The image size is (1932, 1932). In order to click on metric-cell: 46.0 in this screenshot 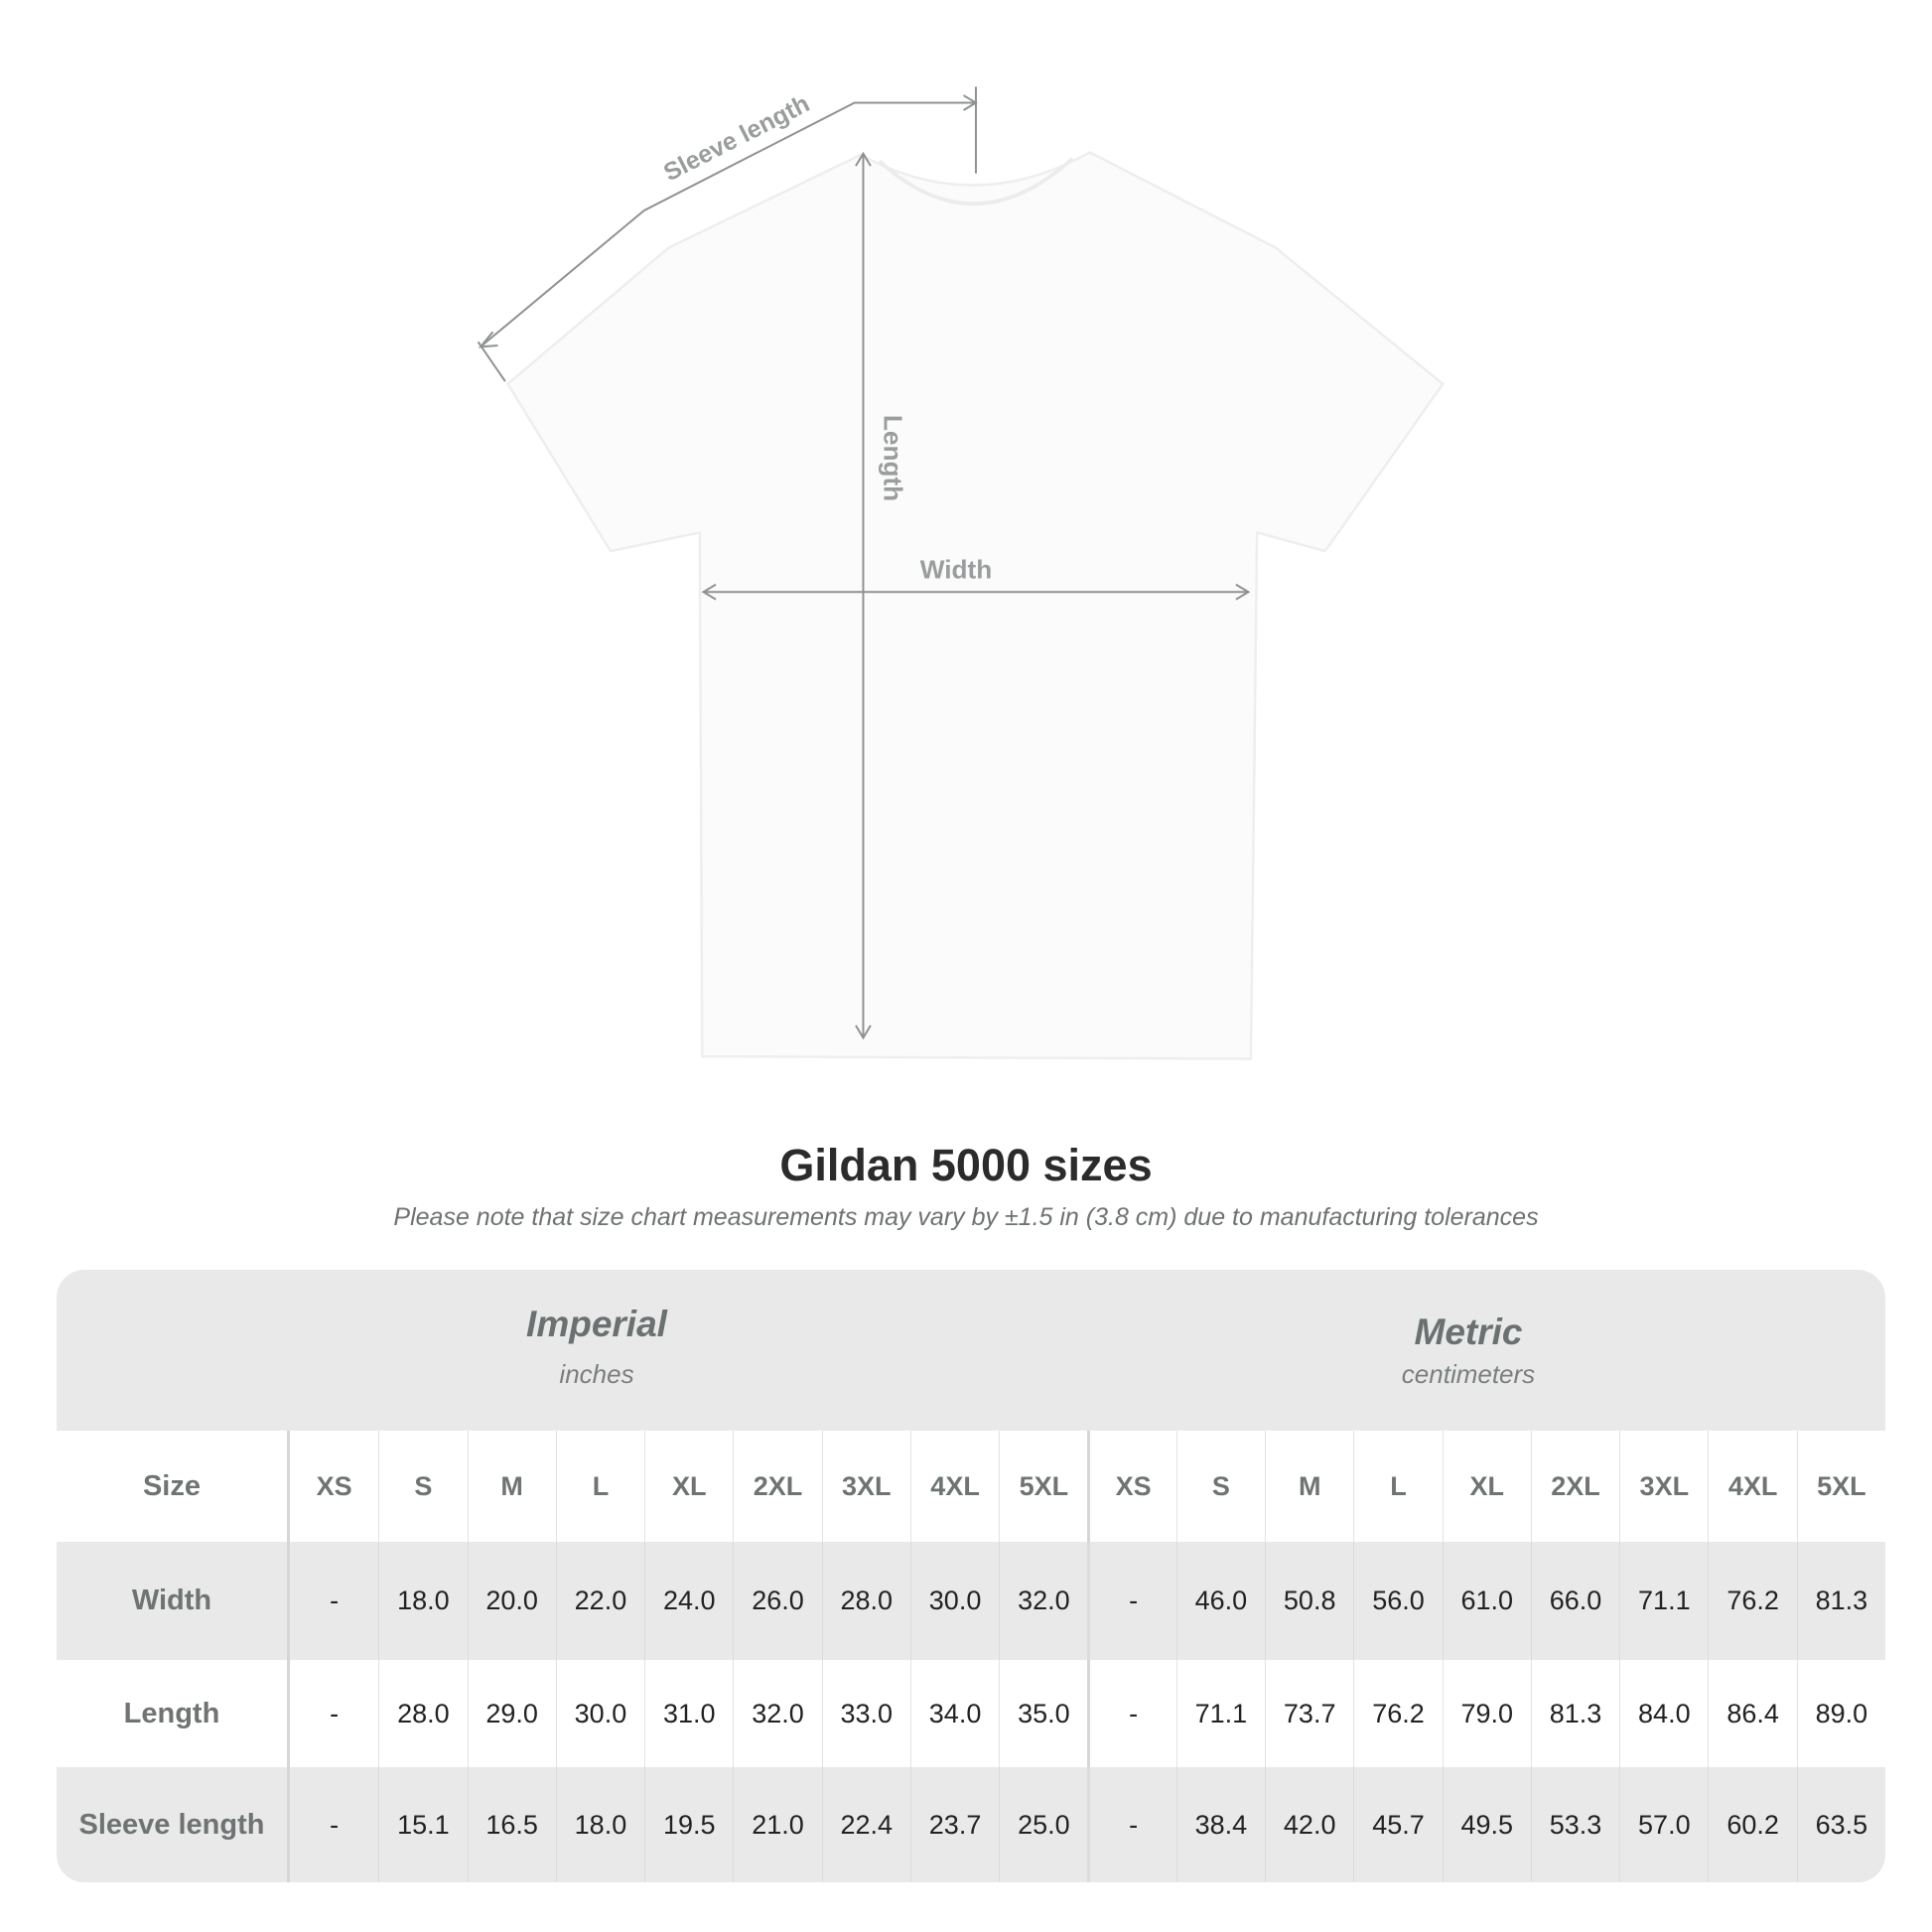, I will do `click(1220, 1601)`.